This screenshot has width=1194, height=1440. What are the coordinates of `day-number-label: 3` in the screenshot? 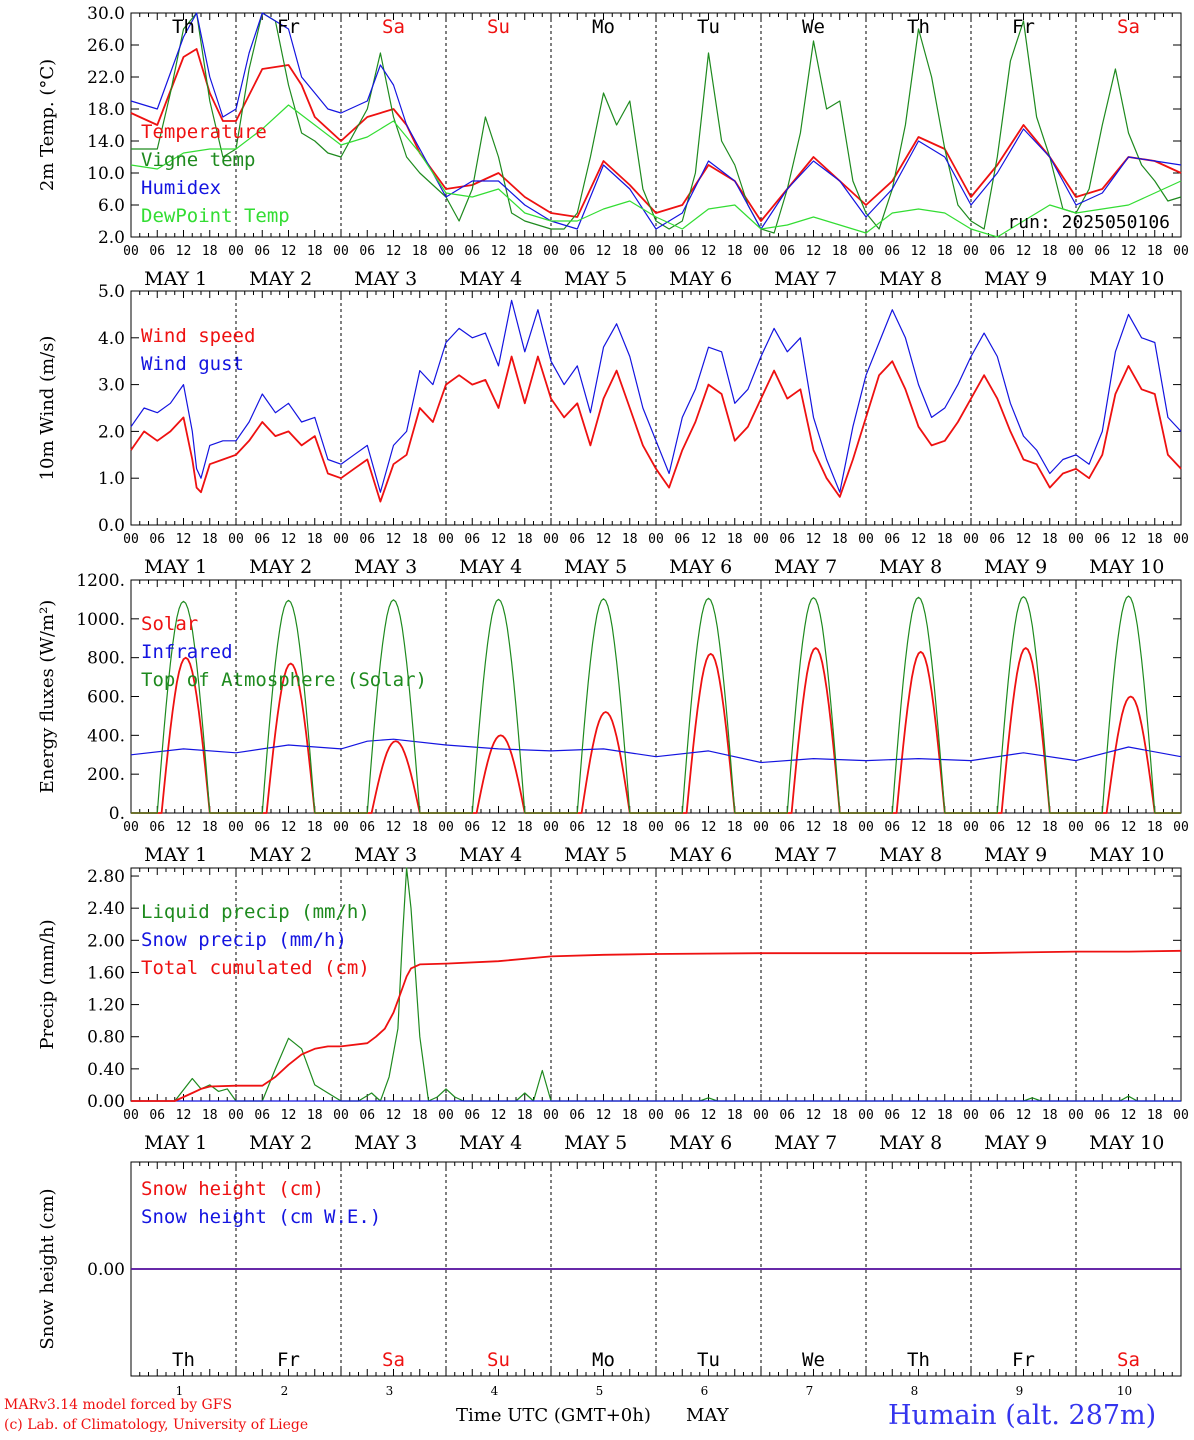 It's located at (390, 1391).